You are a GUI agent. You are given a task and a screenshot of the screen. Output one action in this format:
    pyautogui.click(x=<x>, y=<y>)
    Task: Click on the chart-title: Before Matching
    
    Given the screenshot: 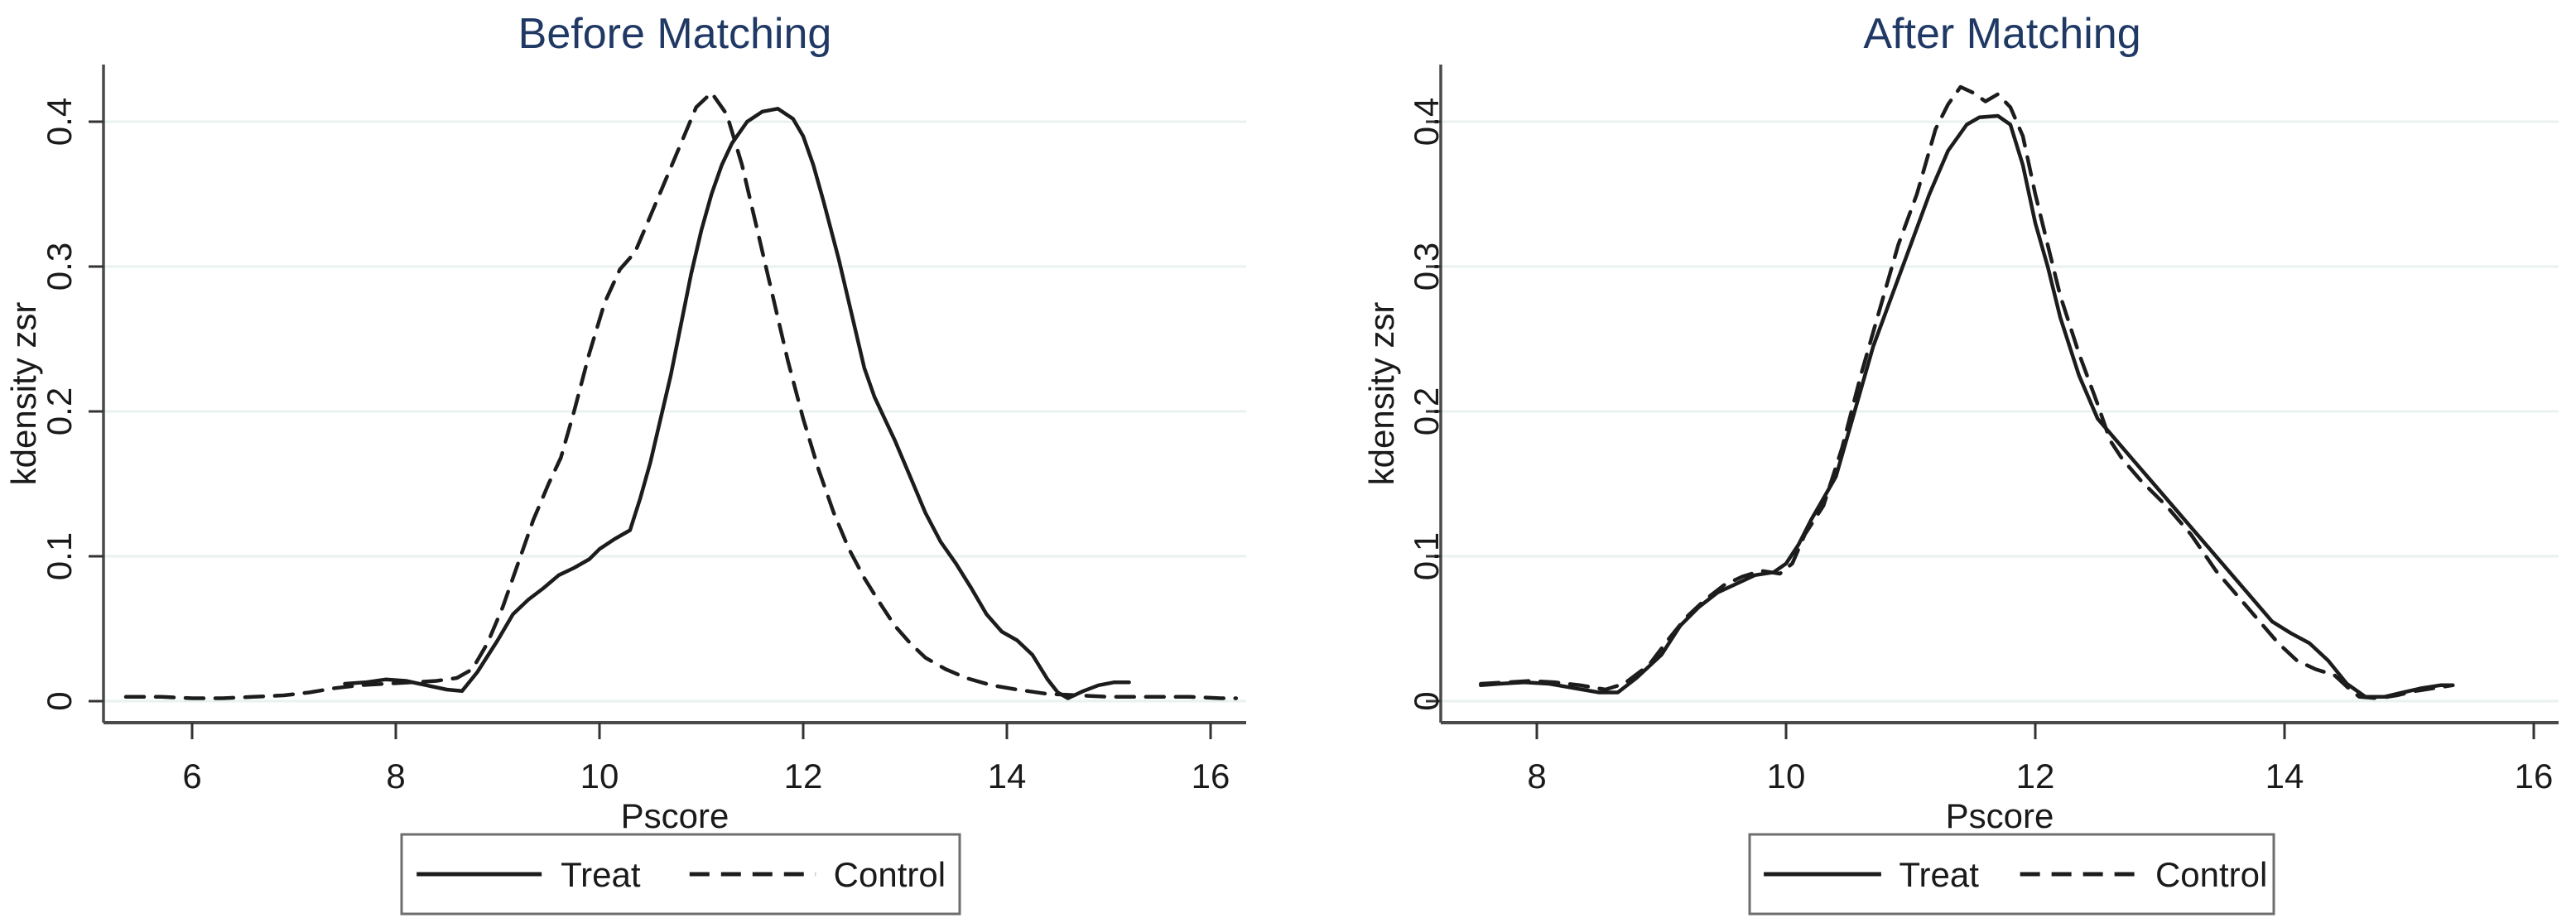 What is the action you would take?
    pyautogui.click(x=675, y=34)
    